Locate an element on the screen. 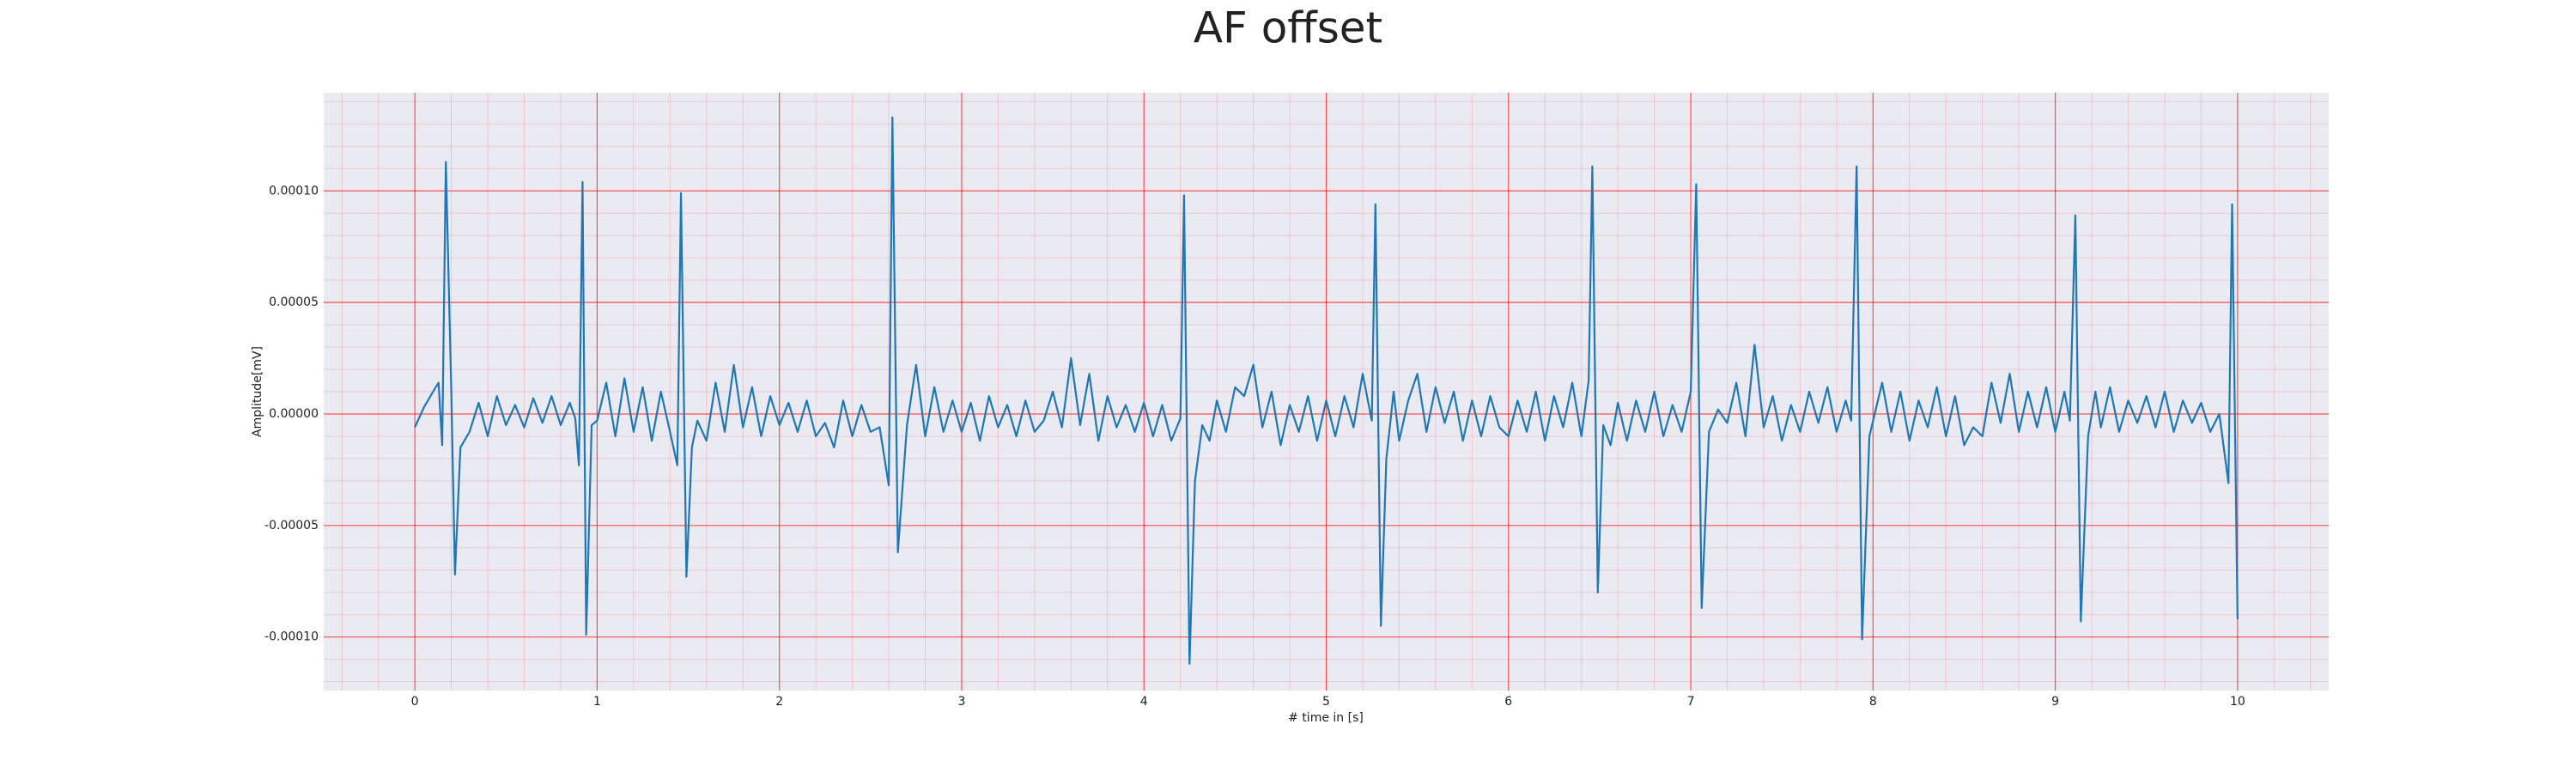 Image resolution: width=2576 pixels, height=773 pixels. y-tick-label: 0.00005 is located at coordinates (294, 302).